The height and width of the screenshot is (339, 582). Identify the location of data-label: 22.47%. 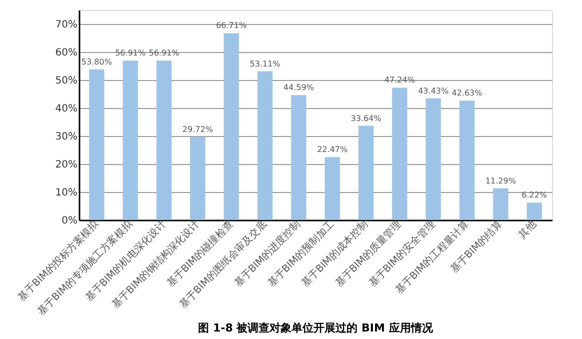
(332, 149).